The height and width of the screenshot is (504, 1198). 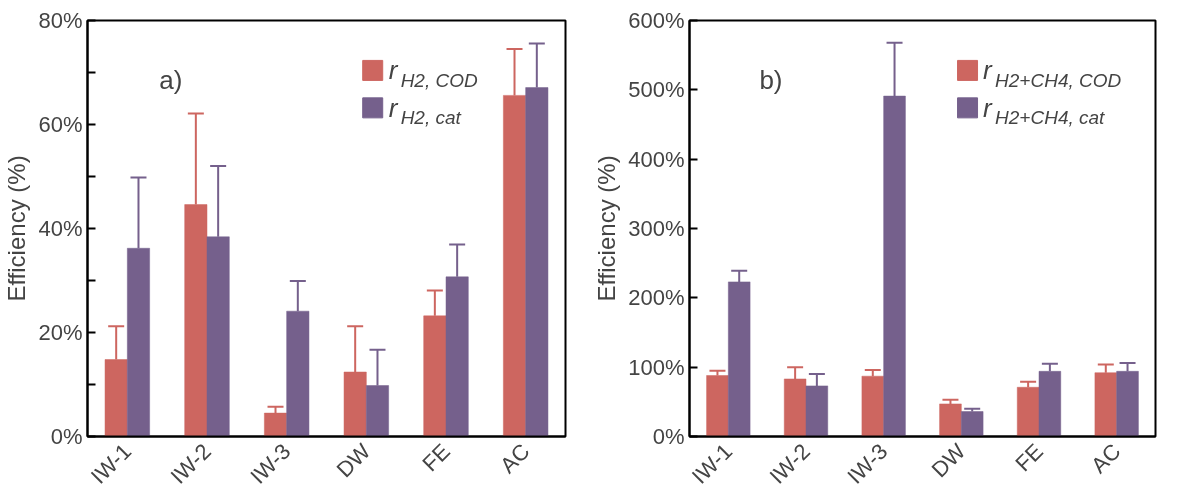 I want to click on y-tick-label: 400%, so click(x=656, y=159).